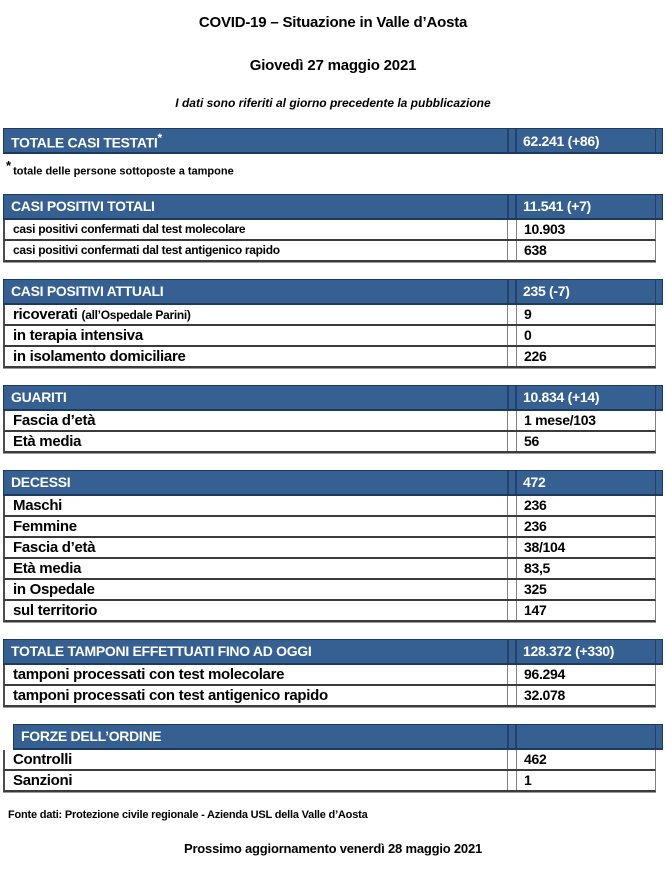  I want to click on table-row: Femmine 236, so click(329, 527).